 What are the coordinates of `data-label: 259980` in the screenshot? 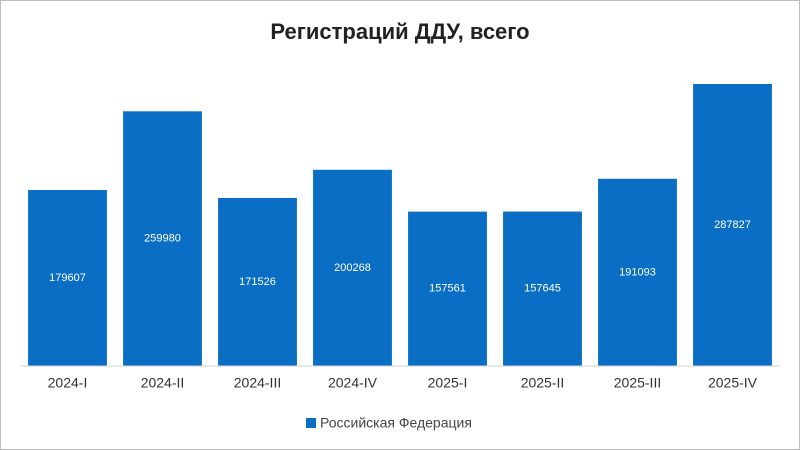 It's located at (162, 239).